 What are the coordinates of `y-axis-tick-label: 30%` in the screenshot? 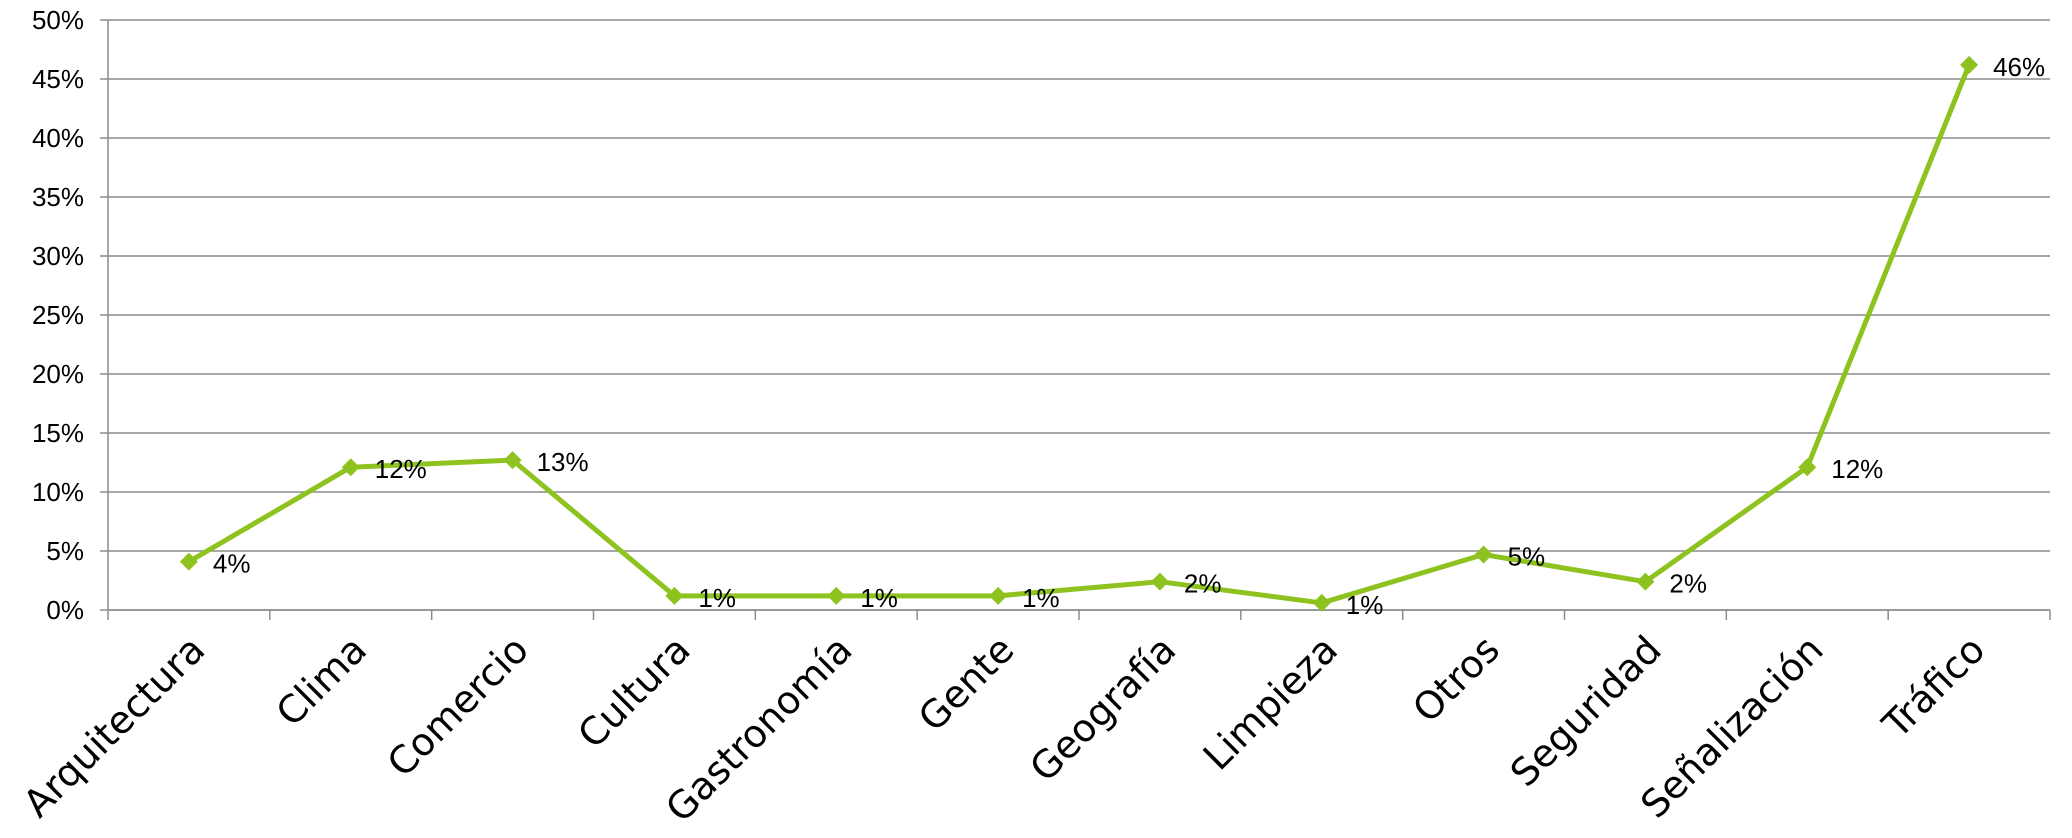 It's located at (58, 256).